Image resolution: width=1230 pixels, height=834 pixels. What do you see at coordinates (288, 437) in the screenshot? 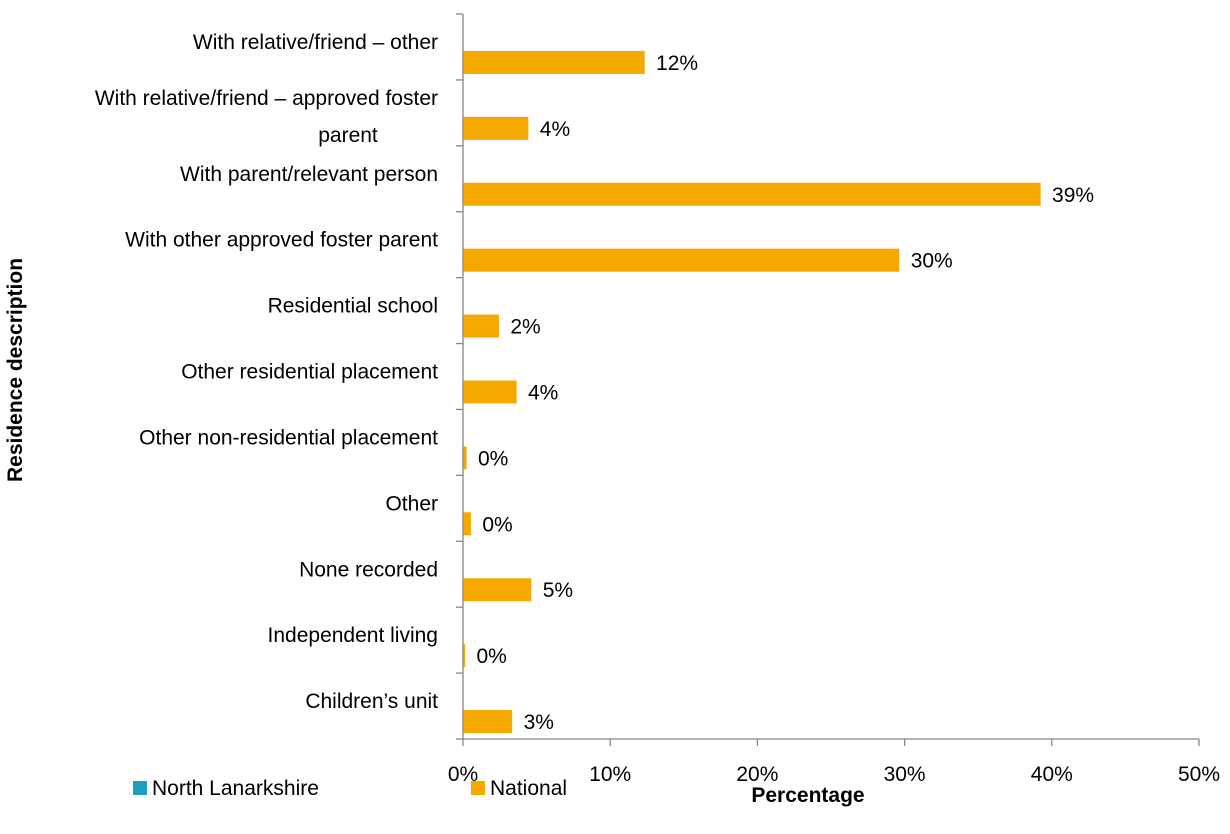
I see `category-label: Other non-residential placement` at bounding box center [288, 437].